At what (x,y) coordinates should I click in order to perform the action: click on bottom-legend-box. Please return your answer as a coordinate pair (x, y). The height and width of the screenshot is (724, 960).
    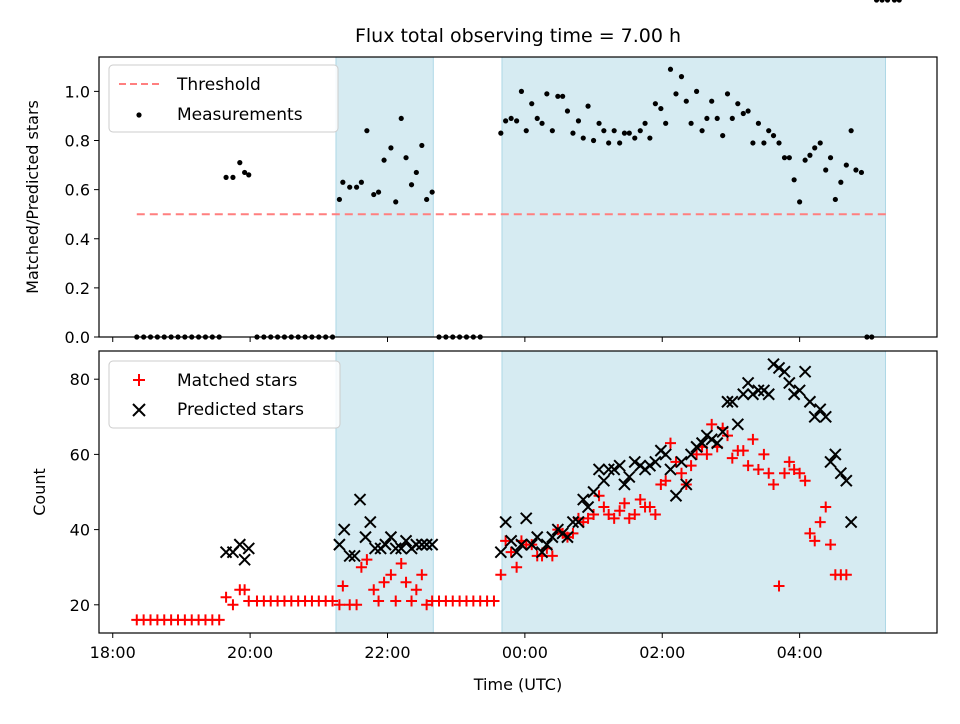
    Looking at the image, I should click on (224, 394).